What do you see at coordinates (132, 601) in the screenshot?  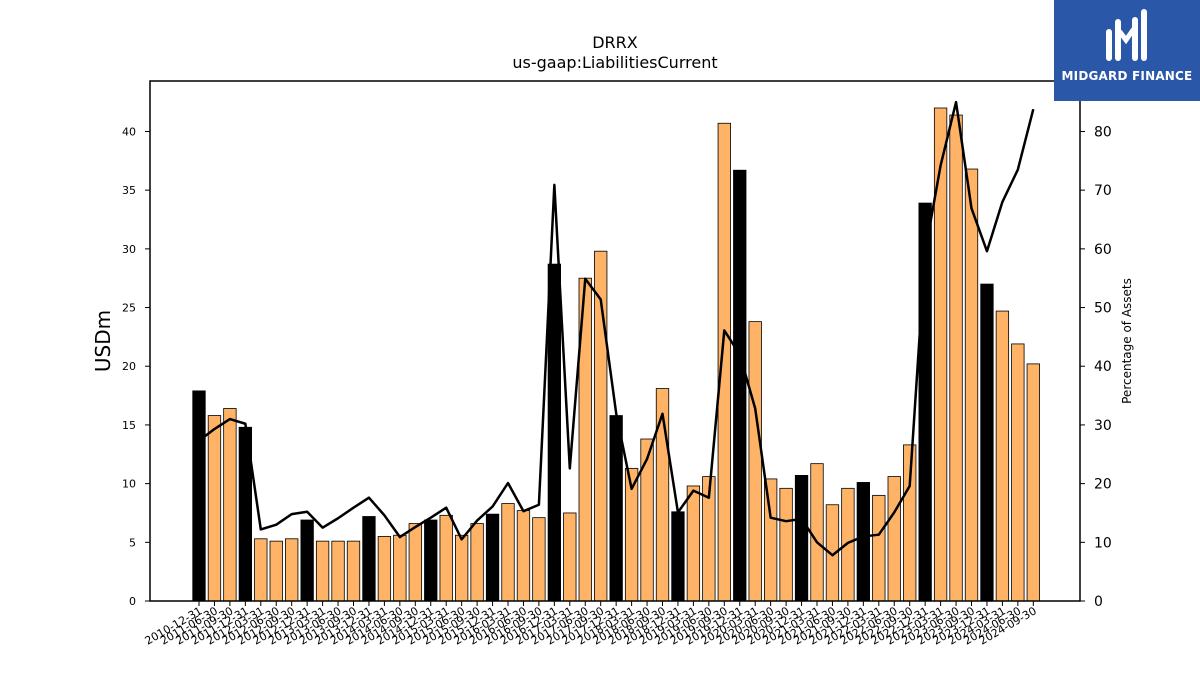 I see `y-tick-label: 0` at bounding box center [132, 601].